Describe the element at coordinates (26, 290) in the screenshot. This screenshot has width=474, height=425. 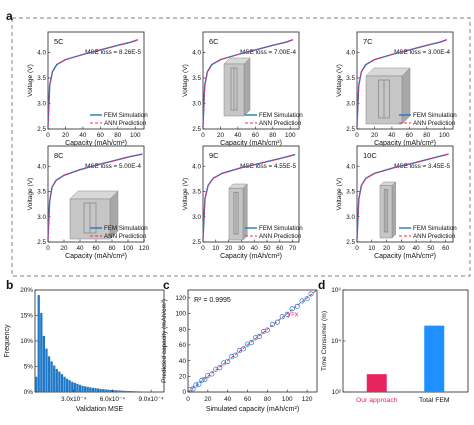
I see `y-tick-label: 20%` at that location.